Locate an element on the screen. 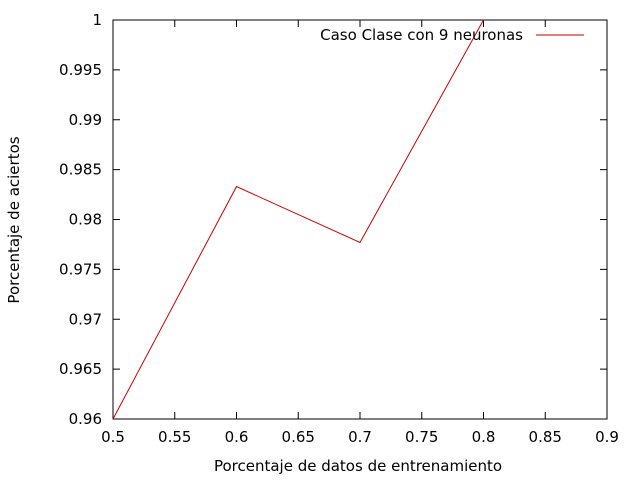 Image resolution: width=640 pixels, height=480 pixels. x-tick-label: 0.55 is located at coordinates (174, 437).